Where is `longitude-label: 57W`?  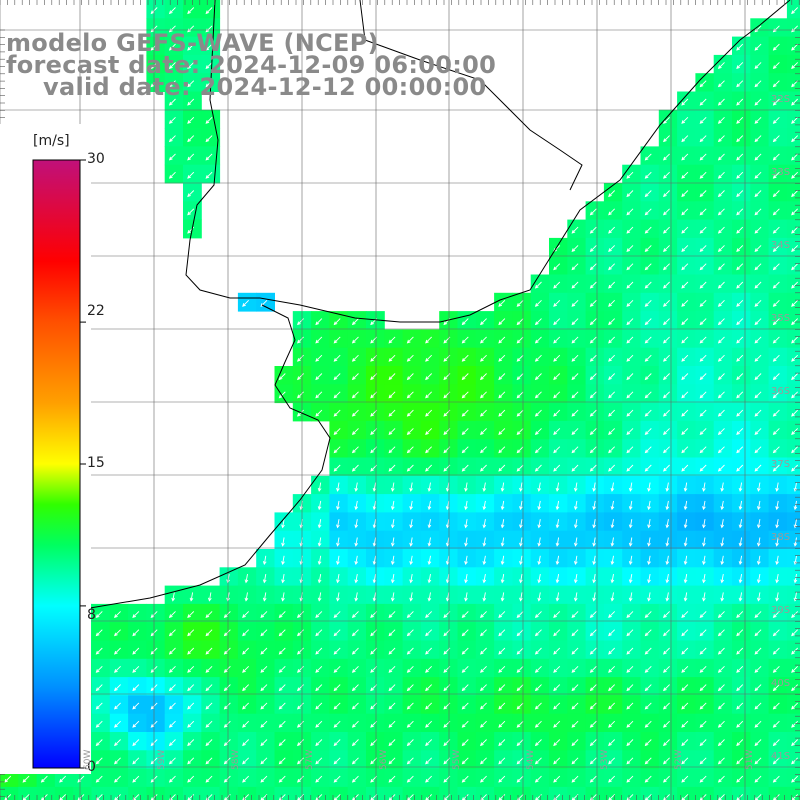 longitude-label: 57W is located at coordinates (310, 759).